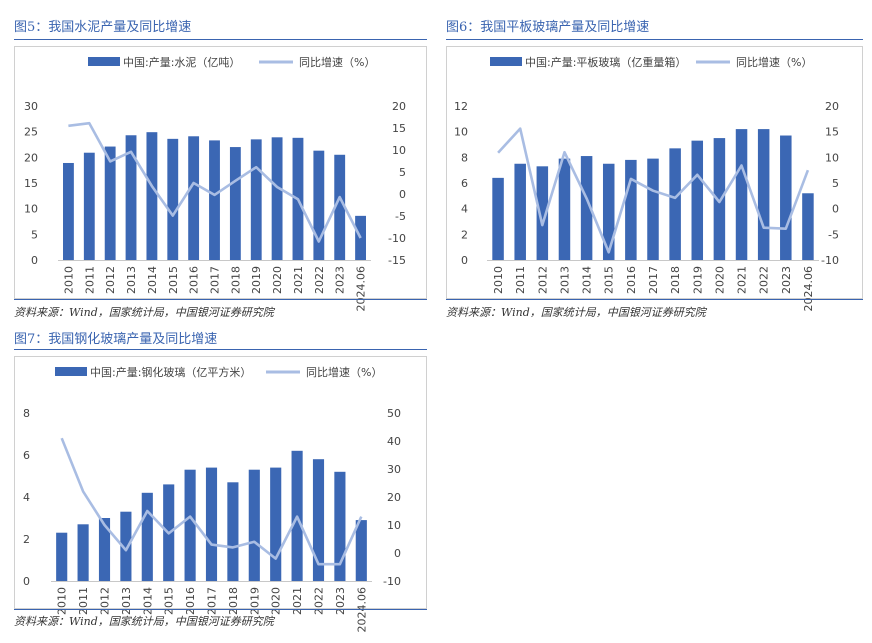 Image resolution: width=872 pixels, height=643 pixels. Describe the element at coordinates (697, 280) in the screenshot. I see `x-tick-label: 2019` at that location.